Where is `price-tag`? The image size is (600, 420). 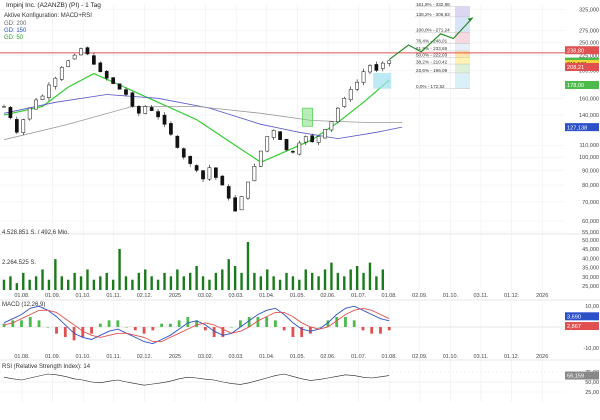 price-tag is located at coordinates (582, 85).